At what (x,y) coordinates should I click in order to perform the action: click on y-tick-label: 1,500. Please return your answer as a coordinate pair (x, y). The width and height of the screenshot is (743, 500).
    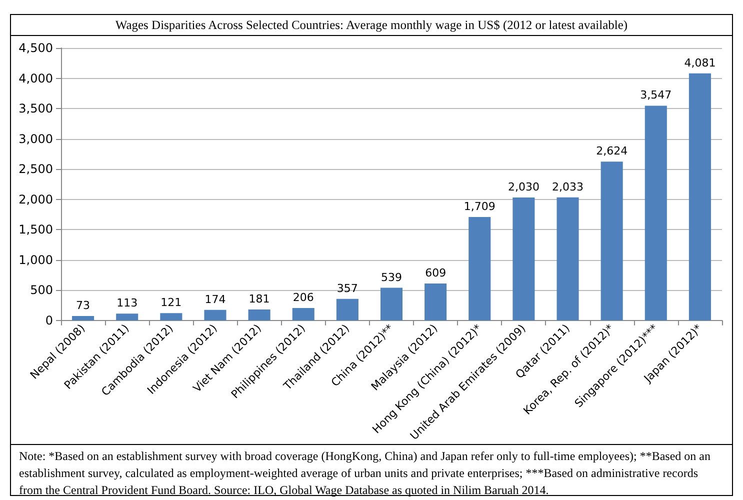
    Looking at the image, I should click on (35, 229).